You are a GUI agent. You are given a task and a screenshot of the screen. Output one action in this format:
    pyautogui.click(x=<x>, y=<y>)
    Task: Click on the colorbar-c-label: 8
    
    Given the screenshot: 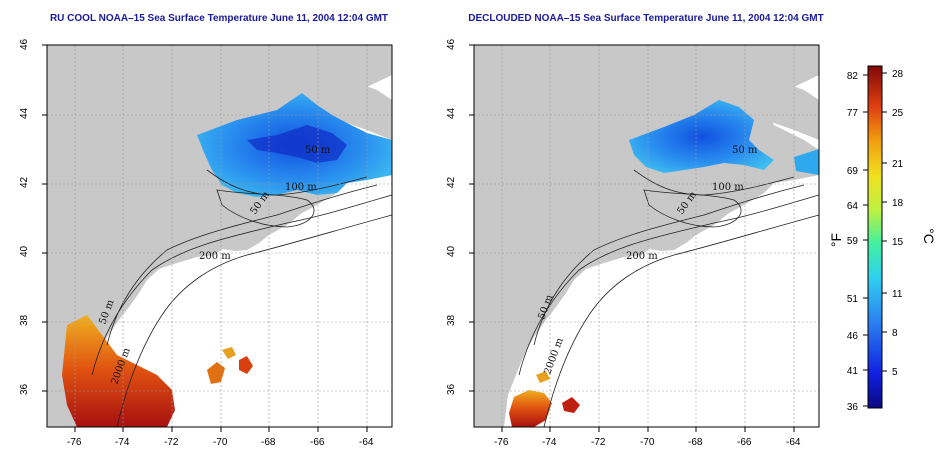 What is the action you would take?
    pyautogui.click(x=895, y=333)
    